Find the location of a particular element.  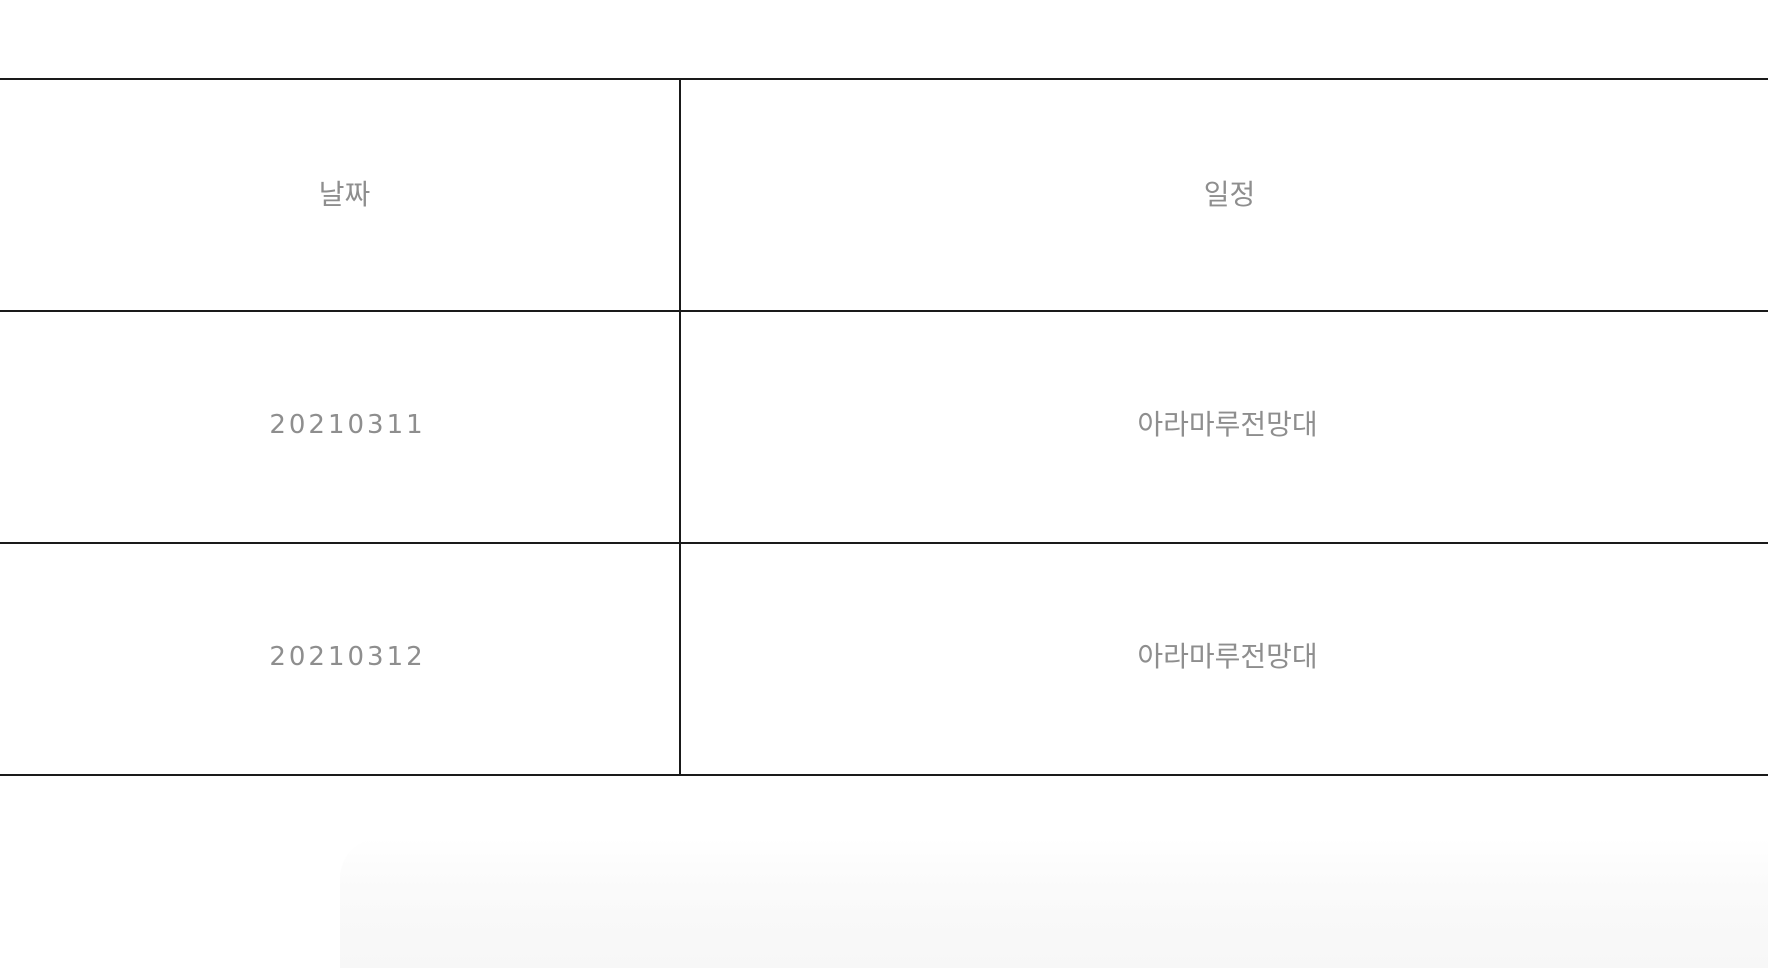

column-header-schedule: 일정 is located at coordinates (1224, 195).